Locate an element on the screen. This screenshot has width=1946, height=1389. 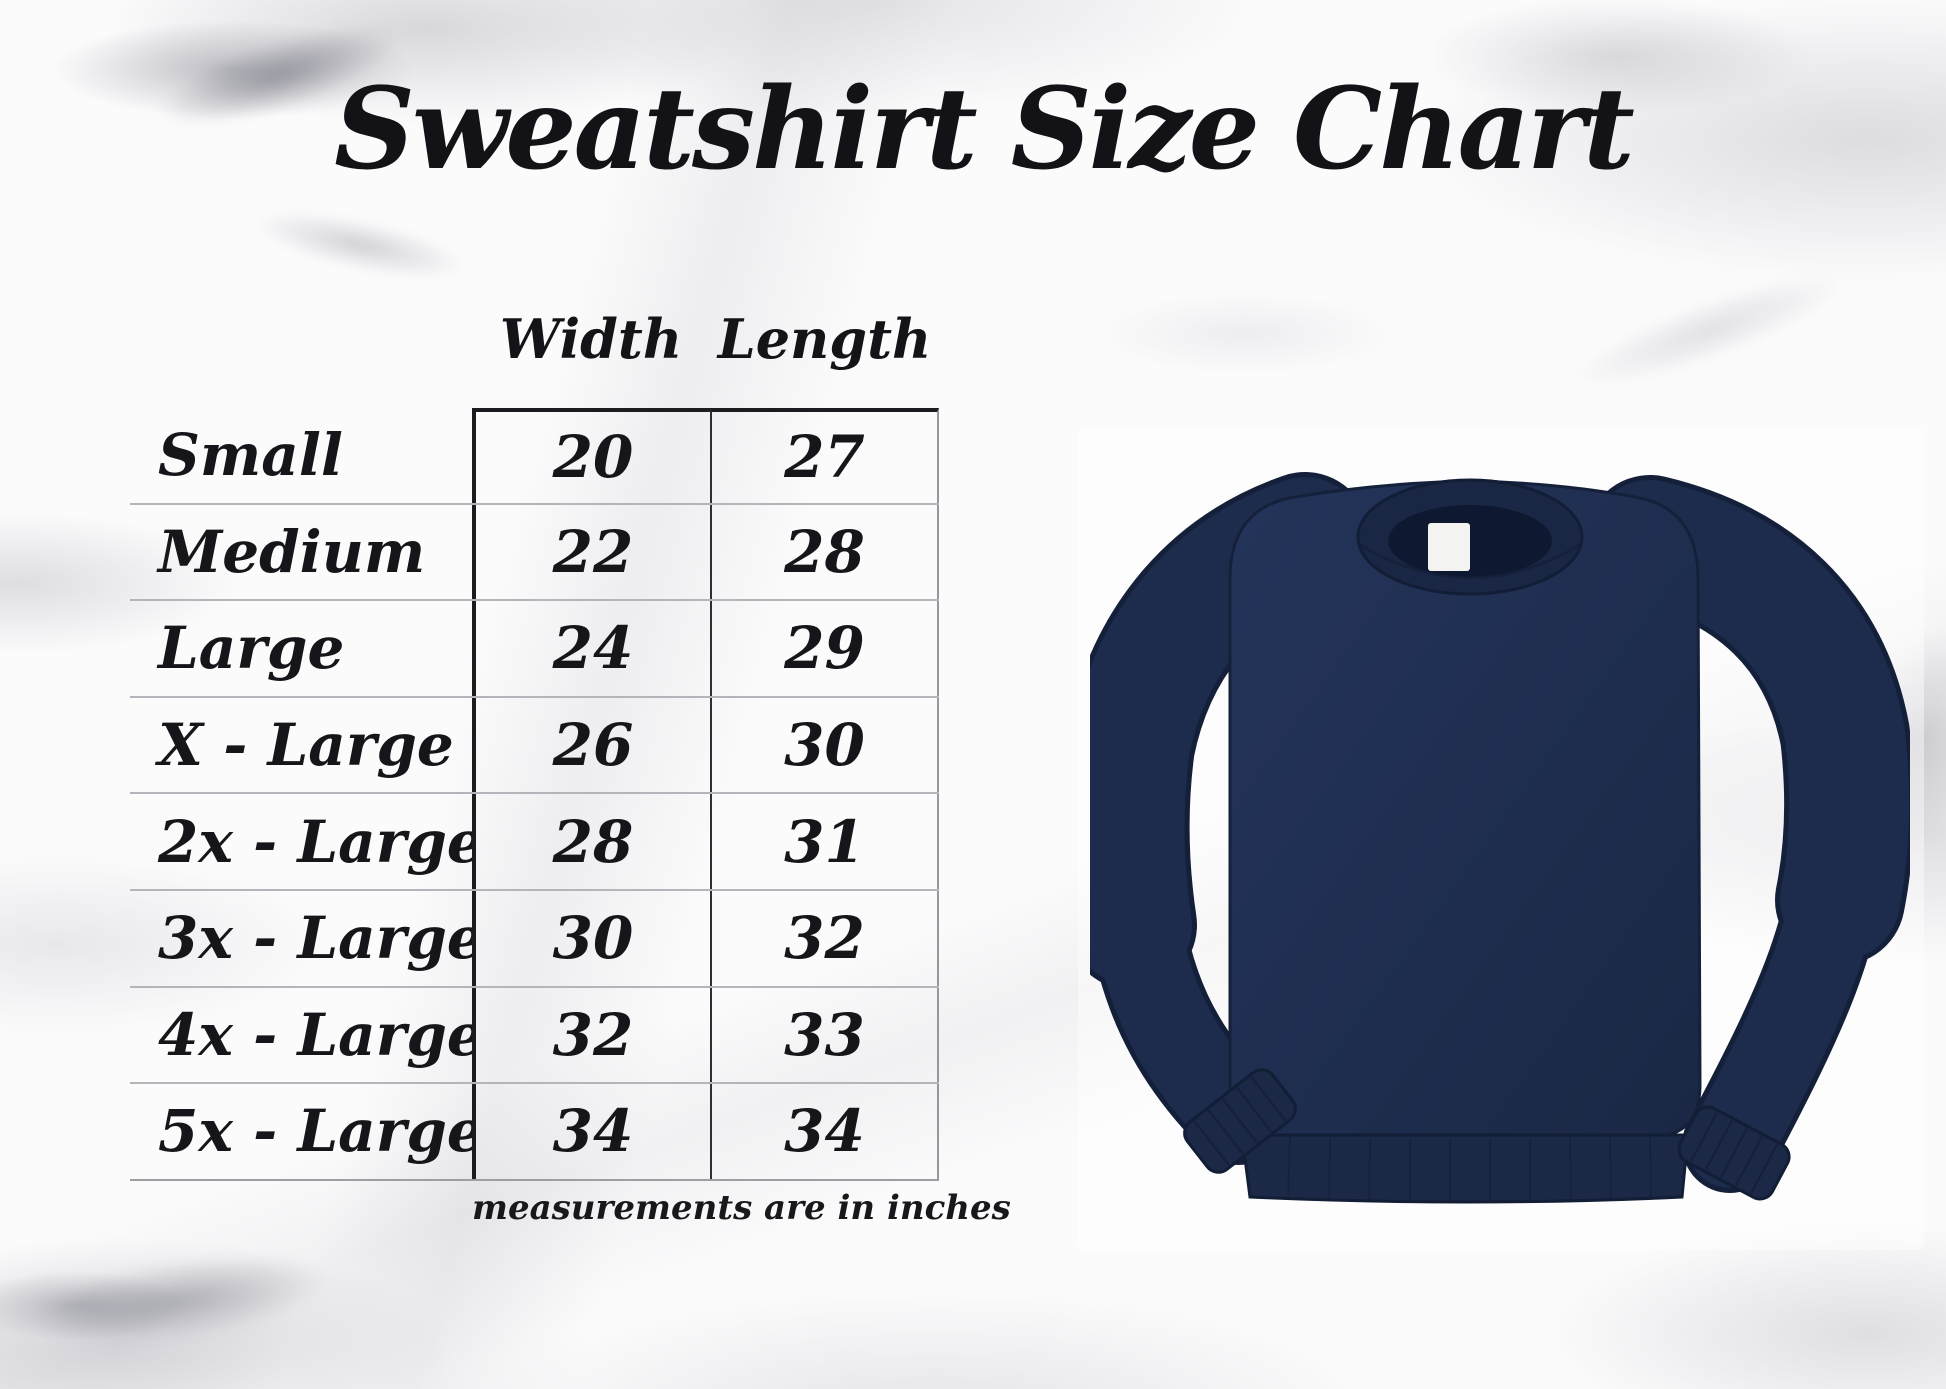
length-value: 34 is located at coordinates (824, 1131).